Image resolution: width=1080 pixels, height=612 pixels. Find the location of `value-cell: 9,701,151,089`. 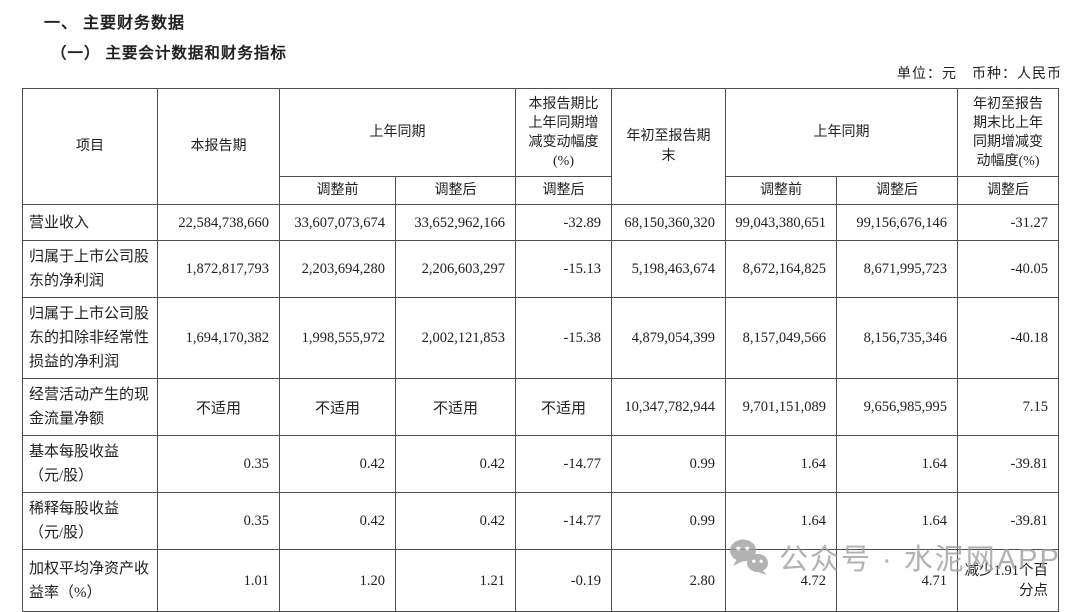

value-cell: 9,701,151,089 is located at coordinates (781, 407).